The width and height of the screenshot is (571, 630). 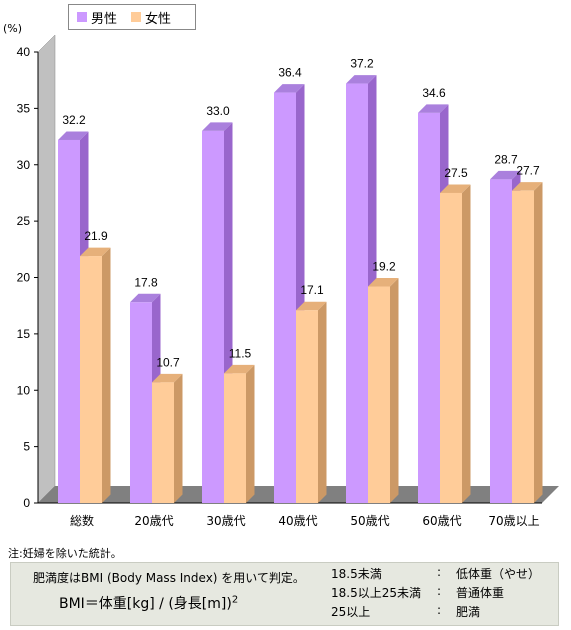 I want to click on criterion-label-3: 肥満, so click(x=468, y=612).